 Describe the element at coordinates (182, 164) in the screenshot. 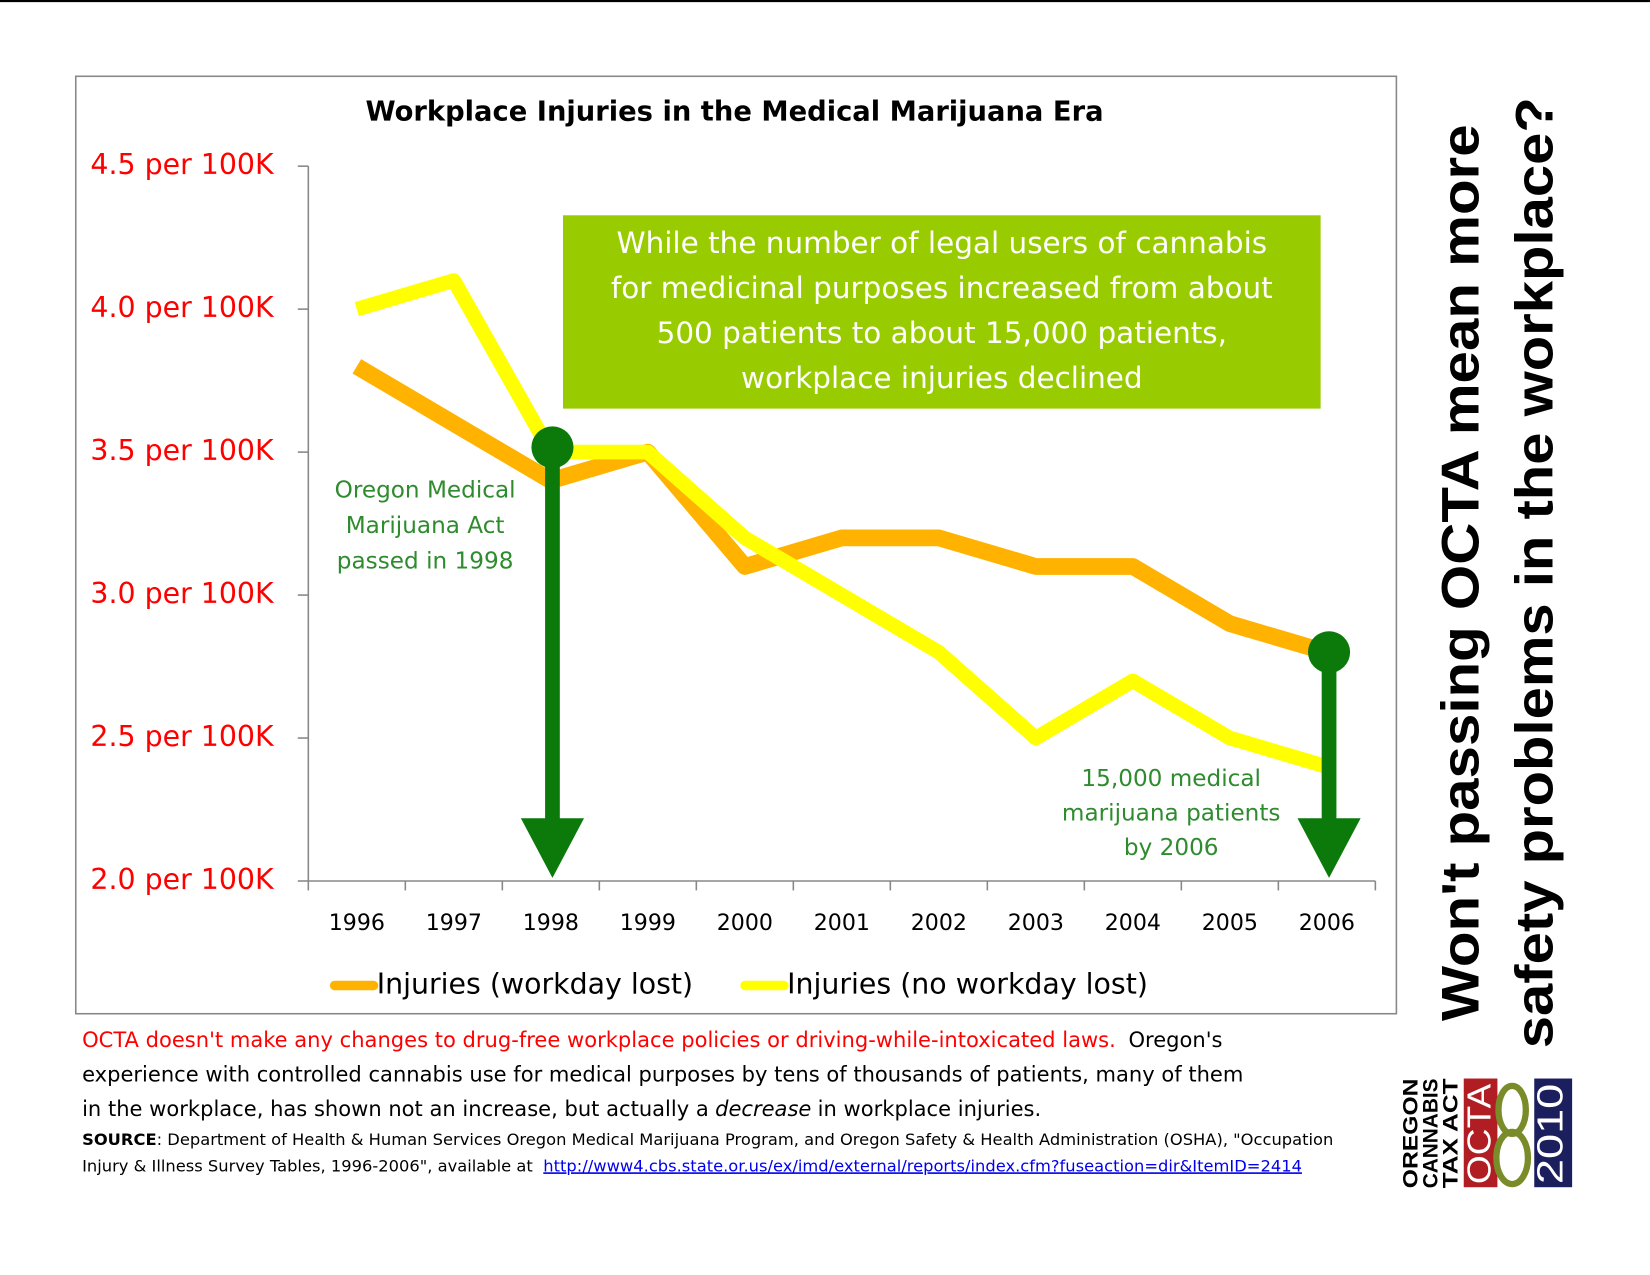

I see `y-tick-label: 4.5 per 100K` at that location.